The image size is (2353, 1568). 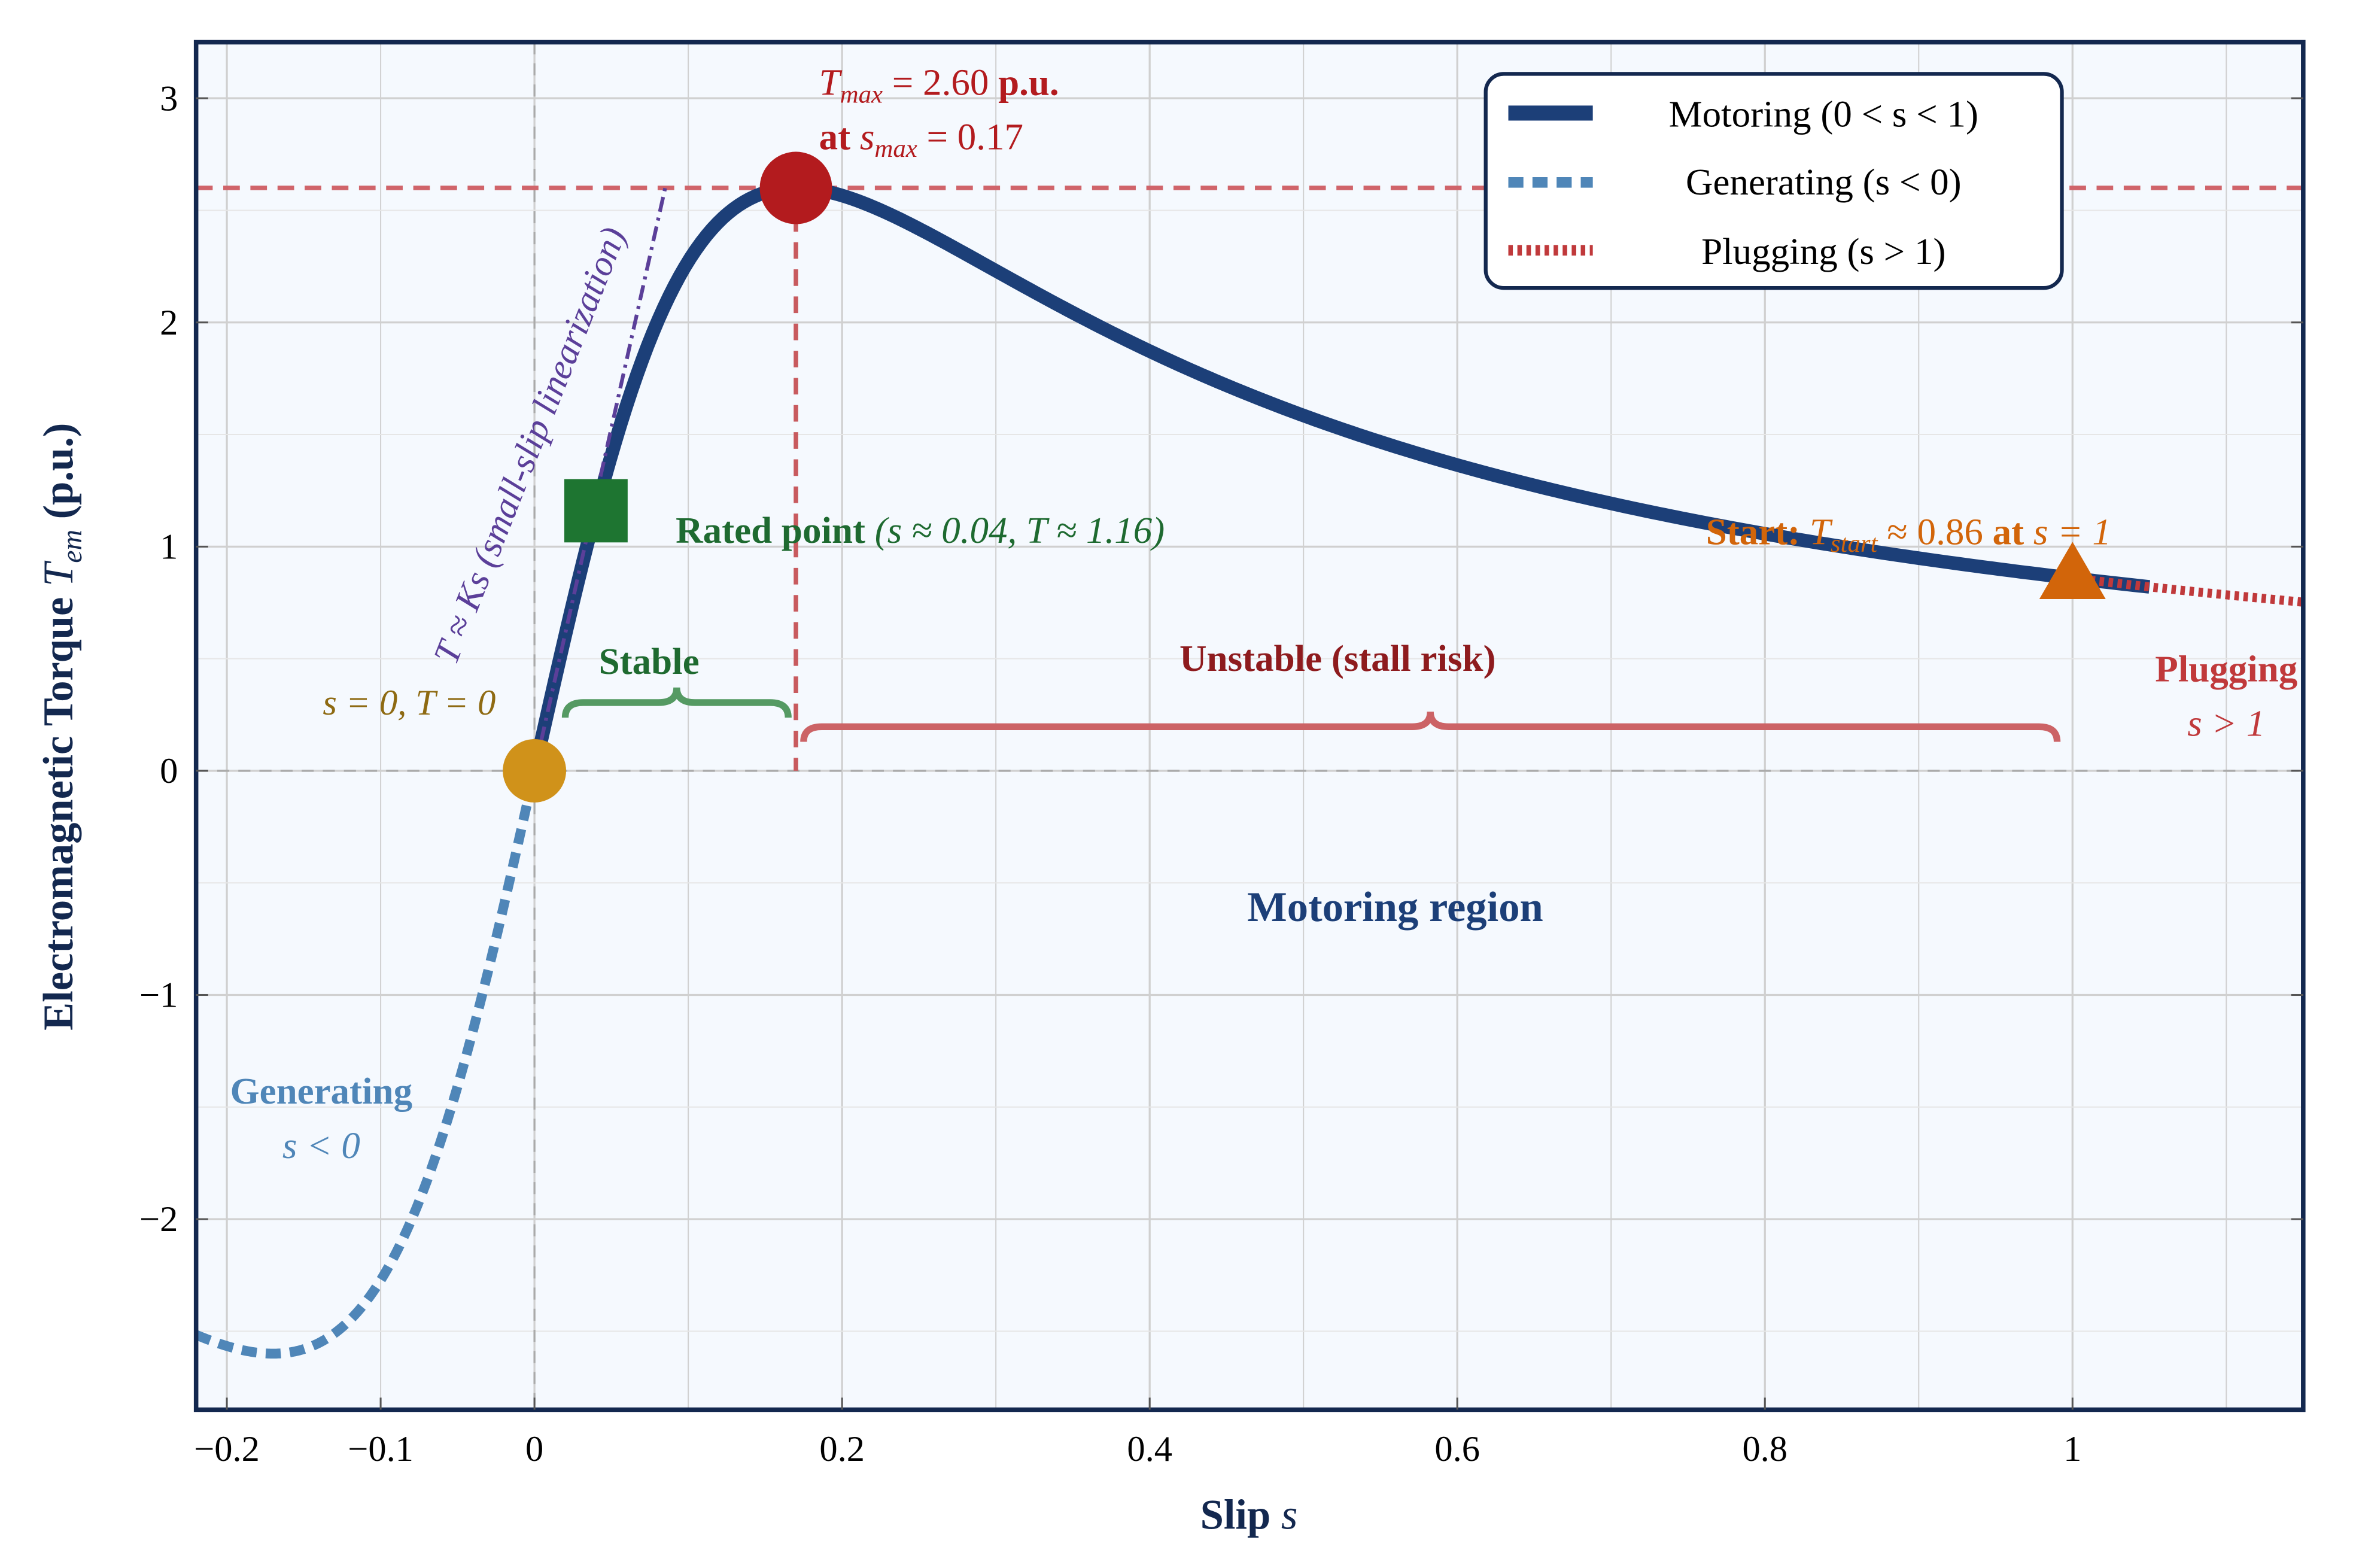 What do you see at coordinates (842, 1449) in the screenshot?
I see `x-tick-label: 0.2` at bounding box center [842, 1449].